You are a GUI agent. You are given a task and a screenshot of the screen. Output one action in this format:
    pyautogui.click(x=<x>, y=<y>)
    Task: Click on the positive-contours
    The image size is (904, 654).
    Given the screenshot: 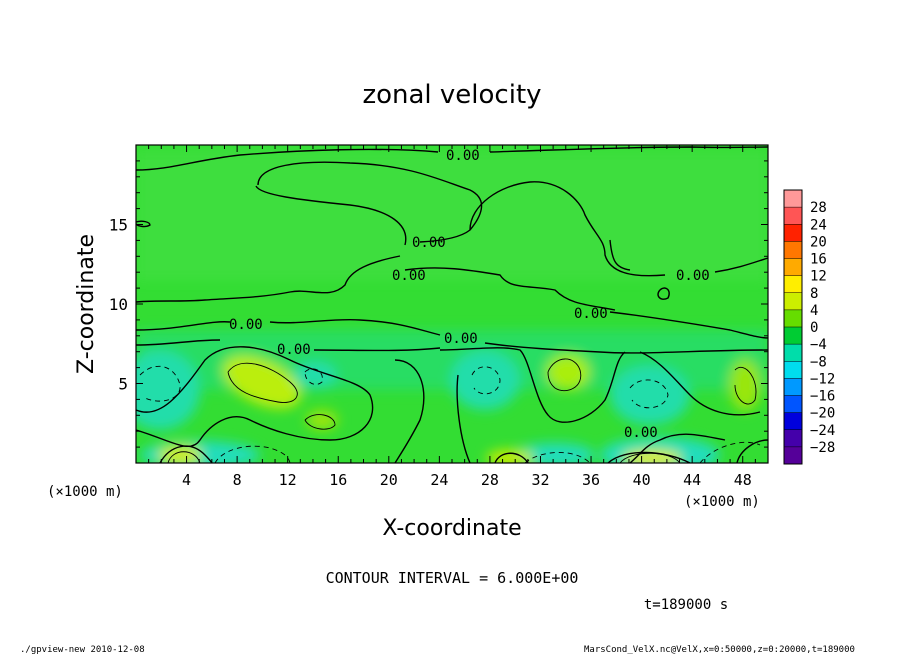 What is the action you would take?
    pyautogui.click(x=462, y=410)
    